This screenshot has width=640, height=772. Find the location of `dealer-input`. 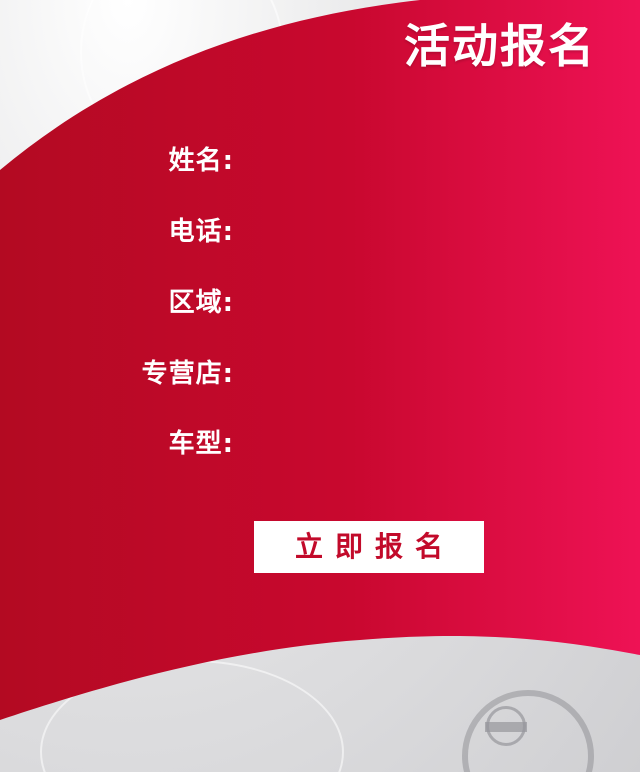

dealer-input is located at coordinates (411, 368).